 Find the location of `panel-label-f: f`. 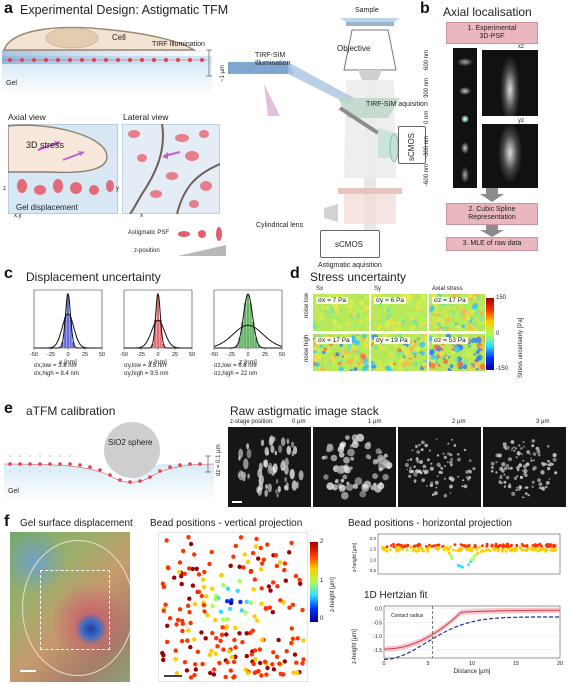

panel-label-f: f is located at coordinates (7, 521).